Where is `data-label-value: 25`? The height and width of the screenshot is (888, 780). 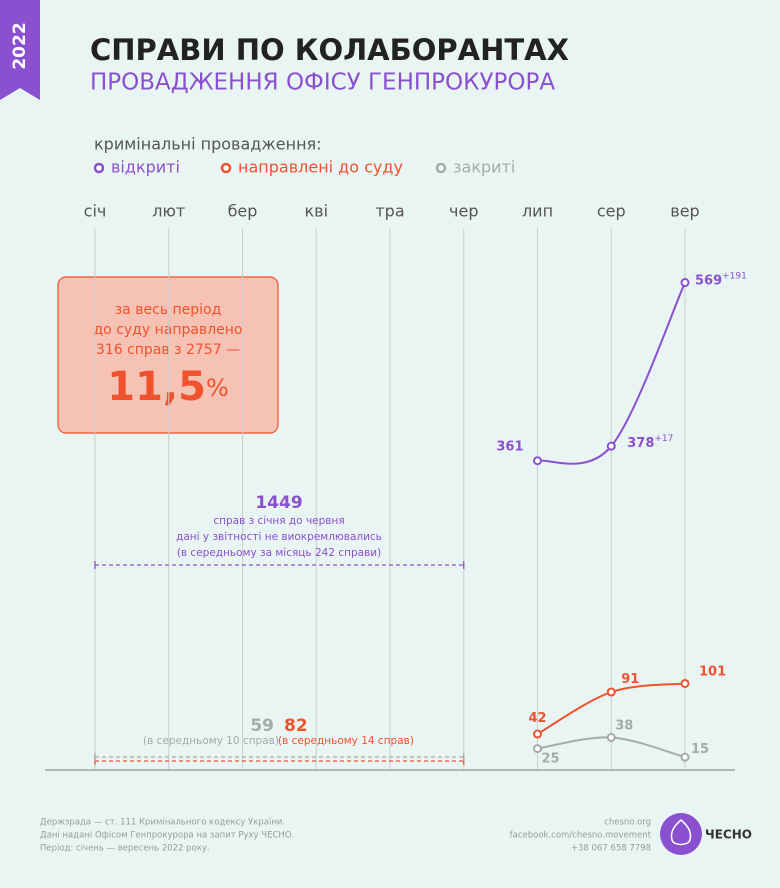 data-label-value: 25 is located at coordinates (551, 758).